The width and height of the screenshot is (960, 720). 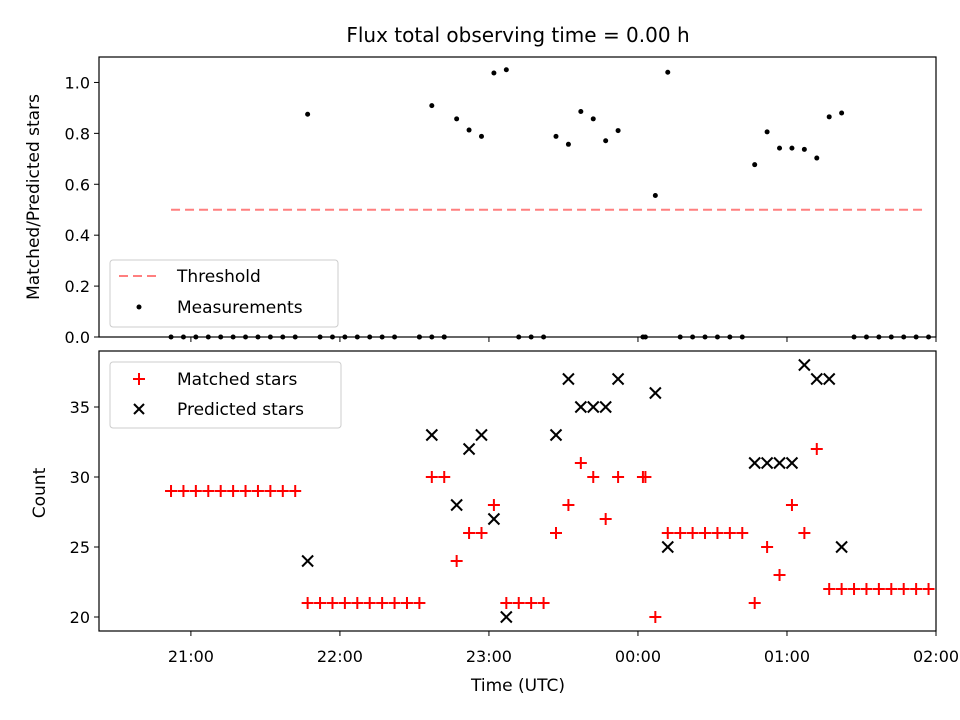 What do you see at coordinates (225, 395) in the screenshot?
I see `bottom-legend: Matched stars Predicted stars` at bounding box center [225, 395].